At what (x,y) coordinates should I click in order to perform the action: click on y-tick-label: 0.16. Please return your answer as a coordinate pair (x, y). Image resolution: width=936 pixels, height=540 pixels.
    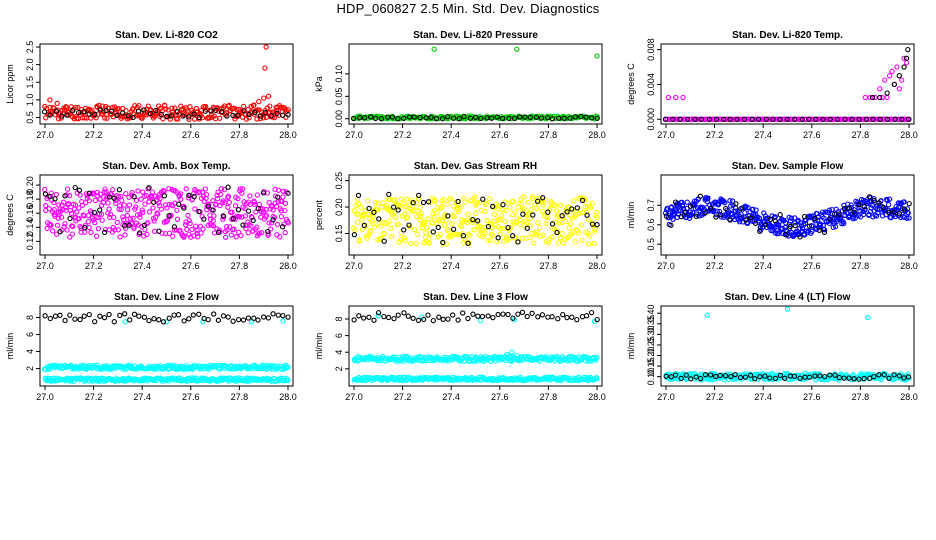
    Looking at the image, I should click on (30, 213).